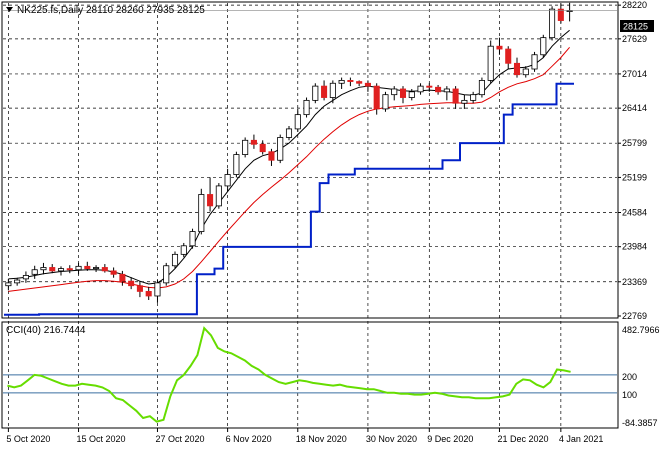 This screenshot has height=450, width=660. What do you see at coordinates (629, 377) in the screenshot?
I see `cci-level-200-label: 200` at bounding box center [629, 377].